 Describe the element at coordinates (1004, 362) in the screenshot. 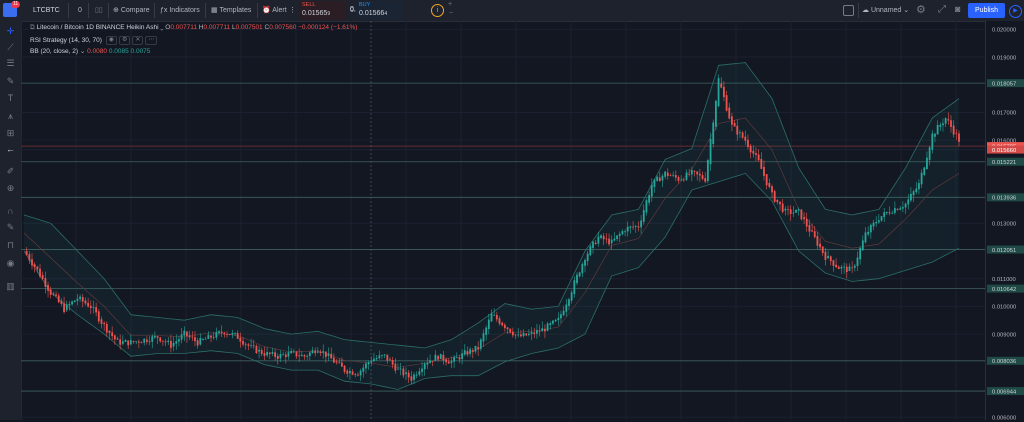

I see `price-axis-label: 0.008036` at that location.